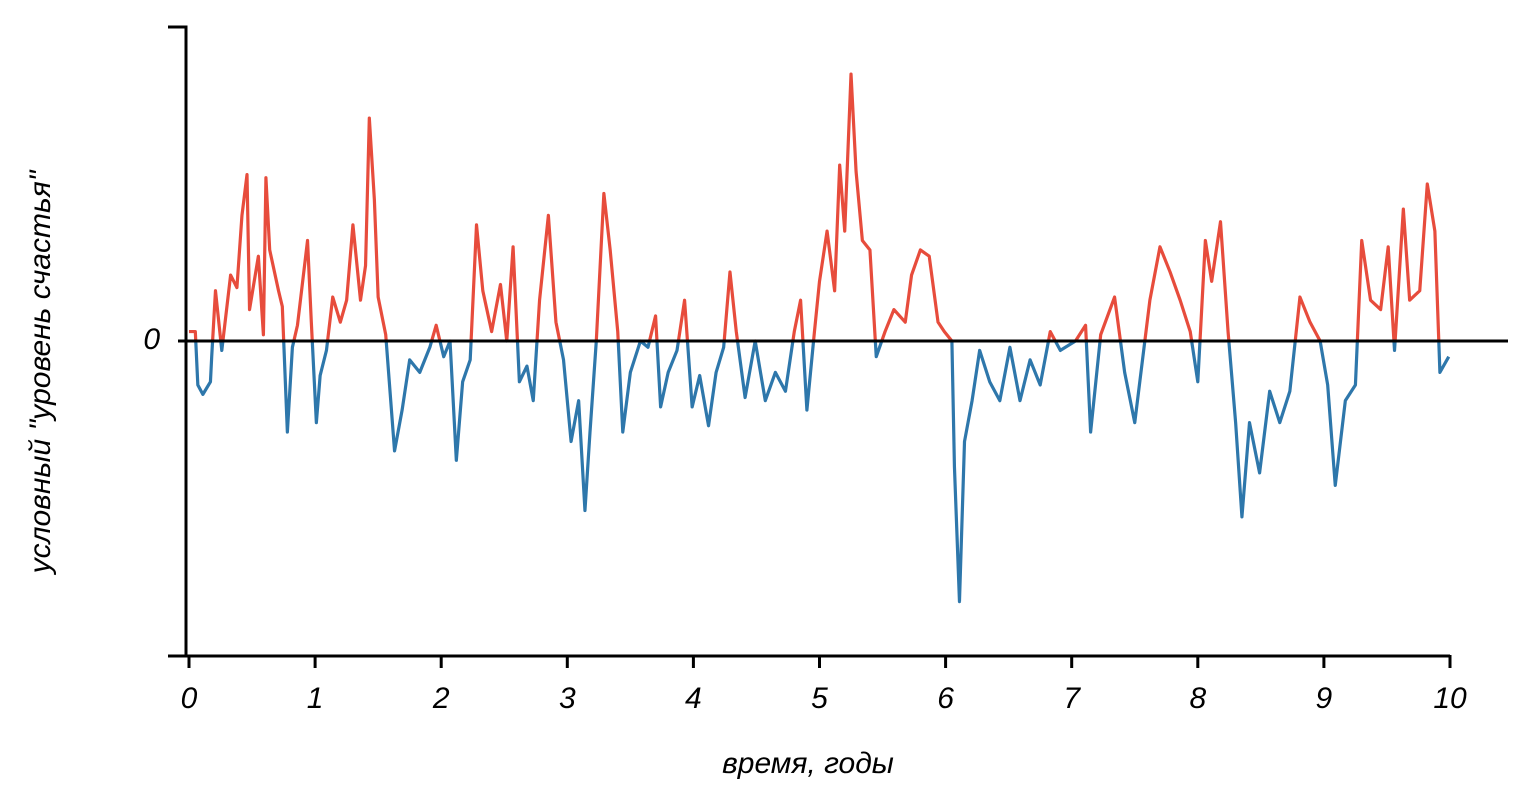 Image resolution: width=1523 pixels, height=790 pixels. I want to click on x-tick-label: 5, so click(819, 698).